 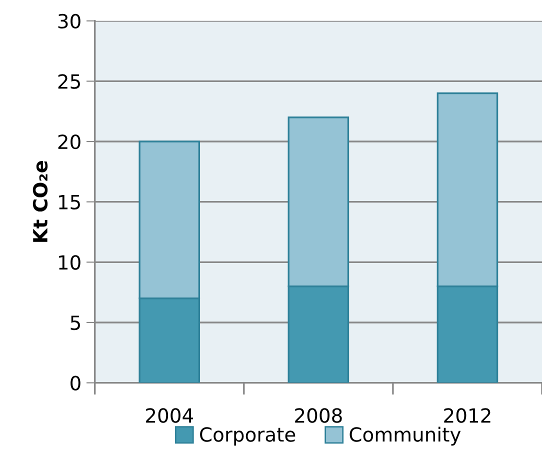 I want to click on y-tick-label: 30, so click(x=69, y=21).